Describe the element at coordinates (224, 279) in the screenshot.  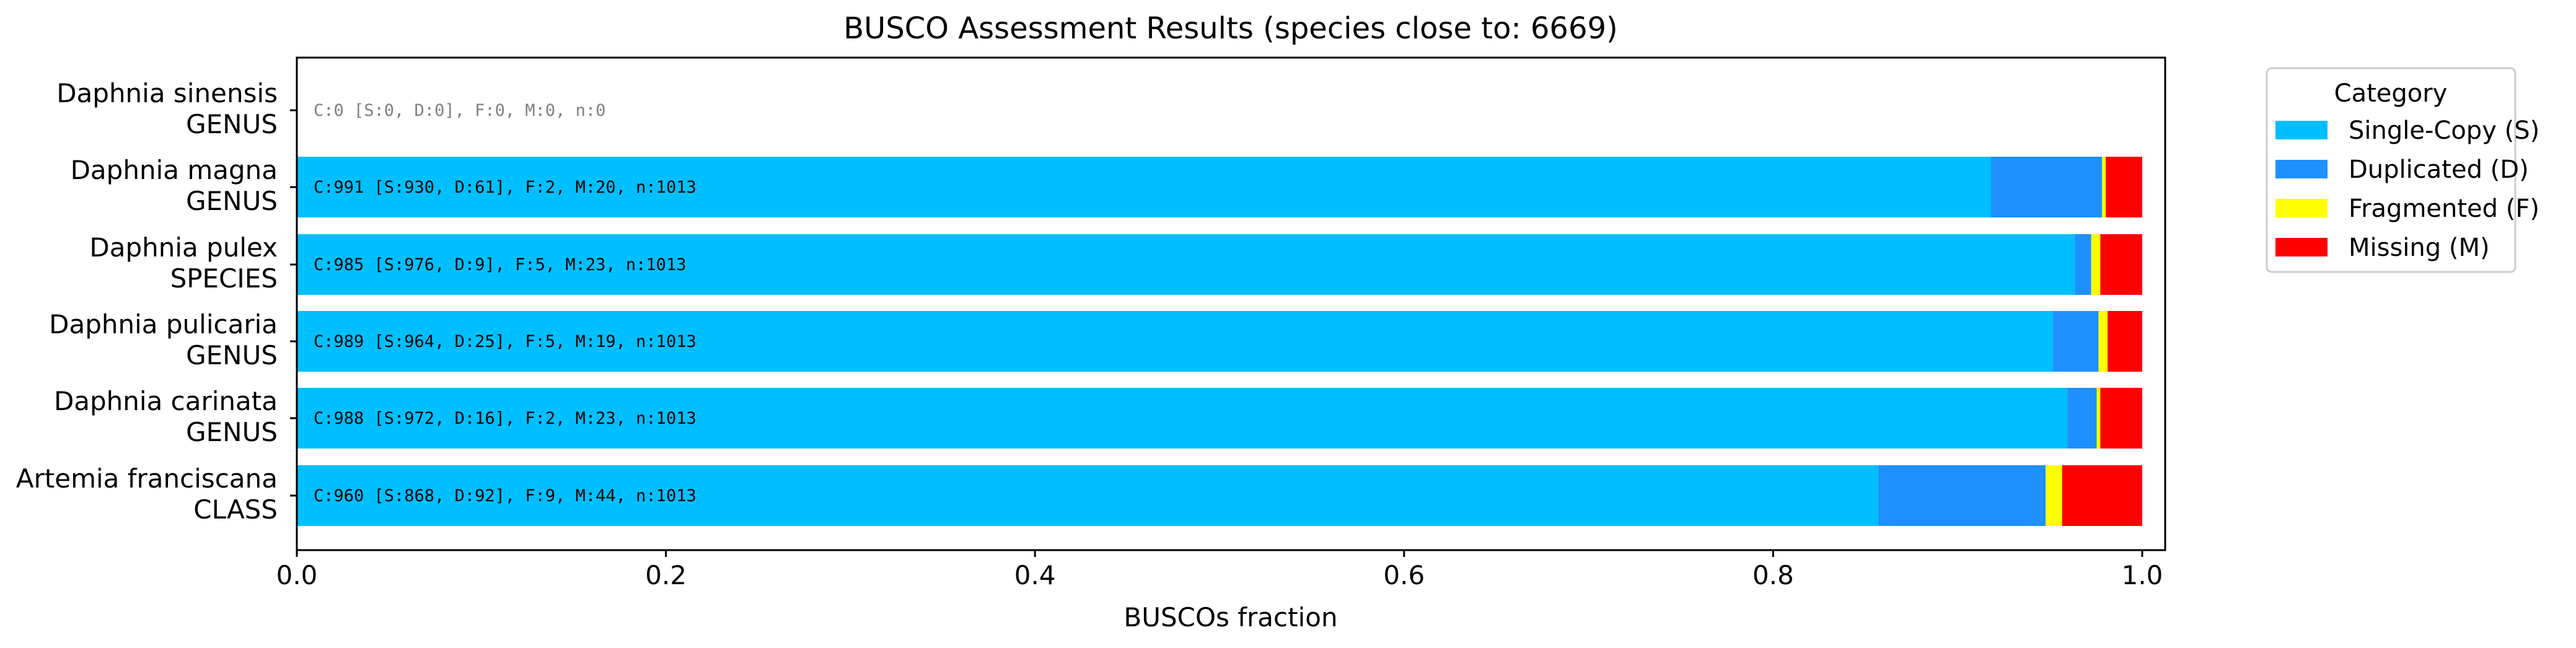
I see `y-tick-label-rank: SPECIES` at that location.